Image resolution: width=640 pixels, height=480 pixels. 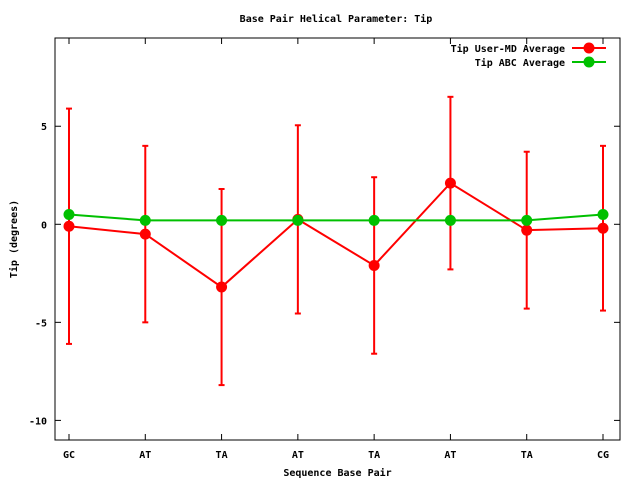 What do you see at coordinates (336, 19) in the screenshot?
I see `chart-title: Base Pair Helical Parameter: Tip` at bounding box center [336, 19].